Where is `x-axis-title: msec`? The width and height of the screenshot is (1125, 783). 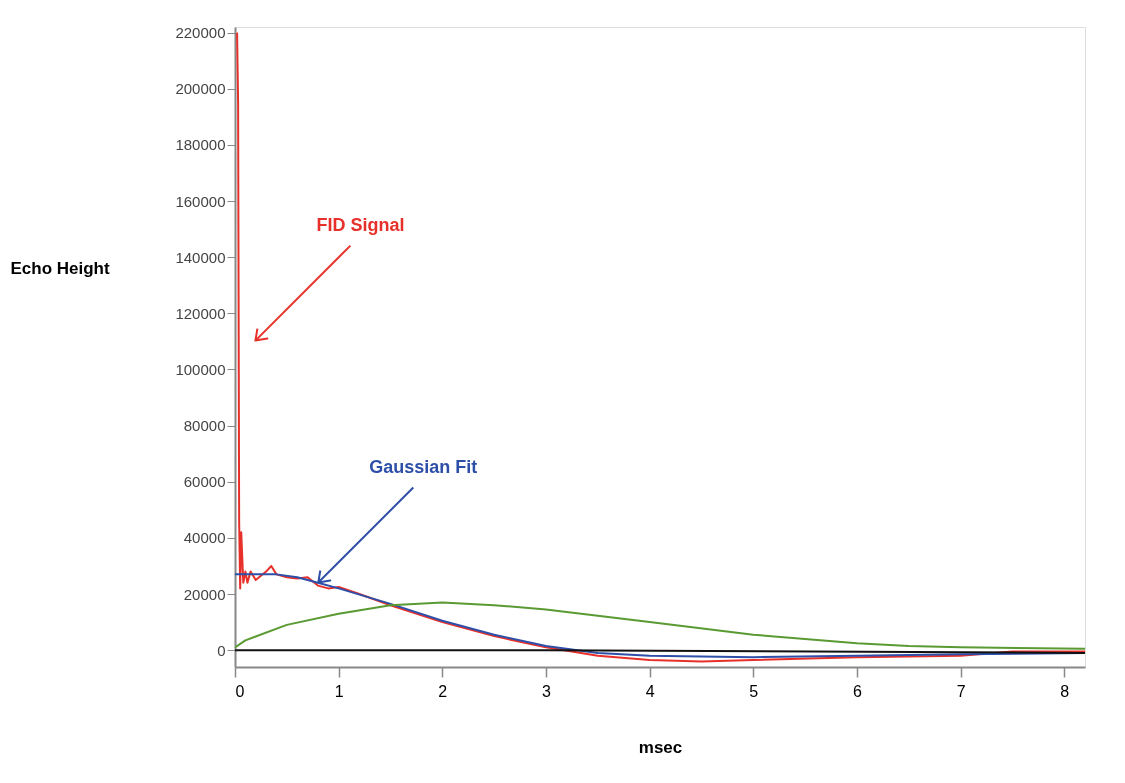
x-axis-title: msec is located at coordinates (660, 747).